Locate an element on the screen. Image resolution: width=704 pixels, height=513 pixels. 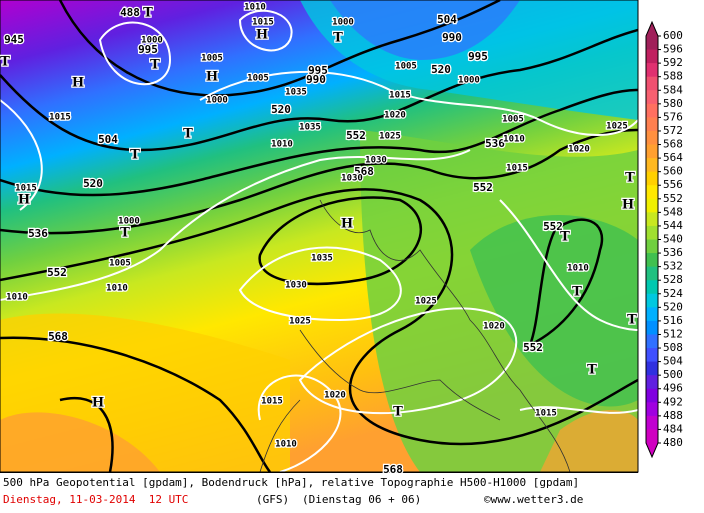
contour-label: 504 is located at coordinates (447, 19).